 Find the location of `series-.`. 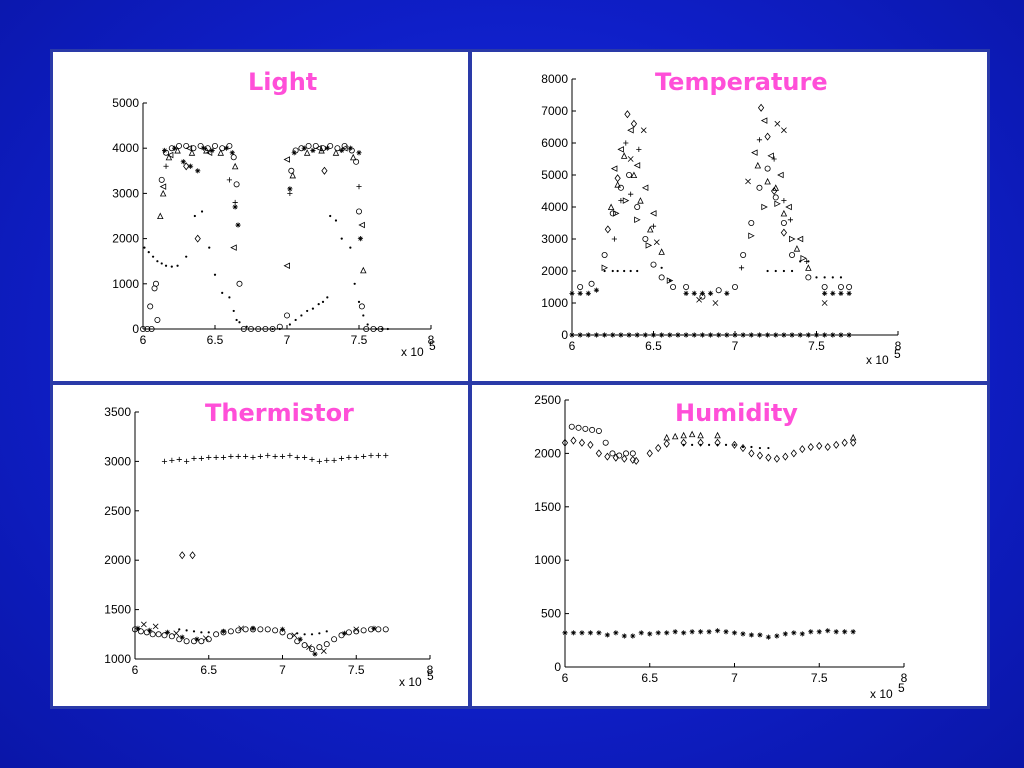

series-. is located at coordinates (723, 271).